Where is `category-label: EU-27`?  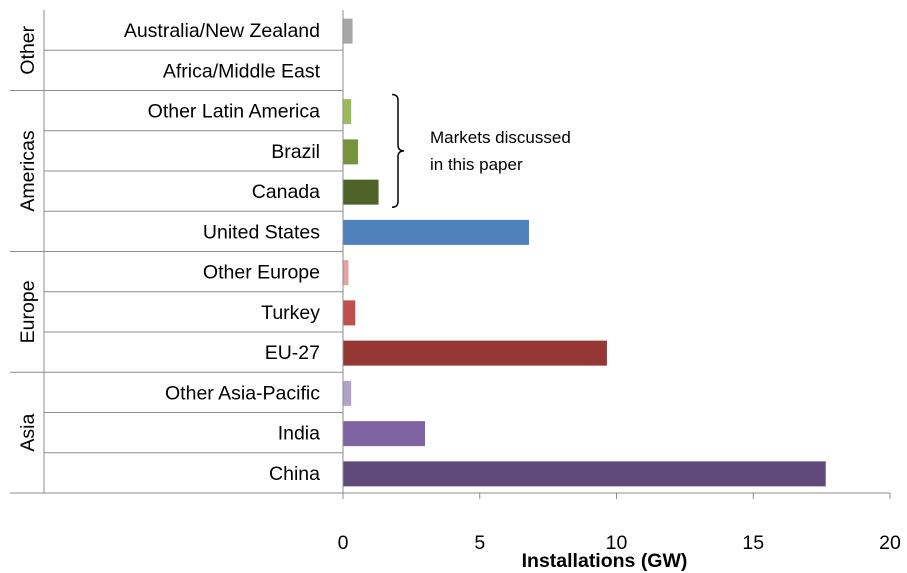
category-label: EU-27 is located at coordinates (292, 353).